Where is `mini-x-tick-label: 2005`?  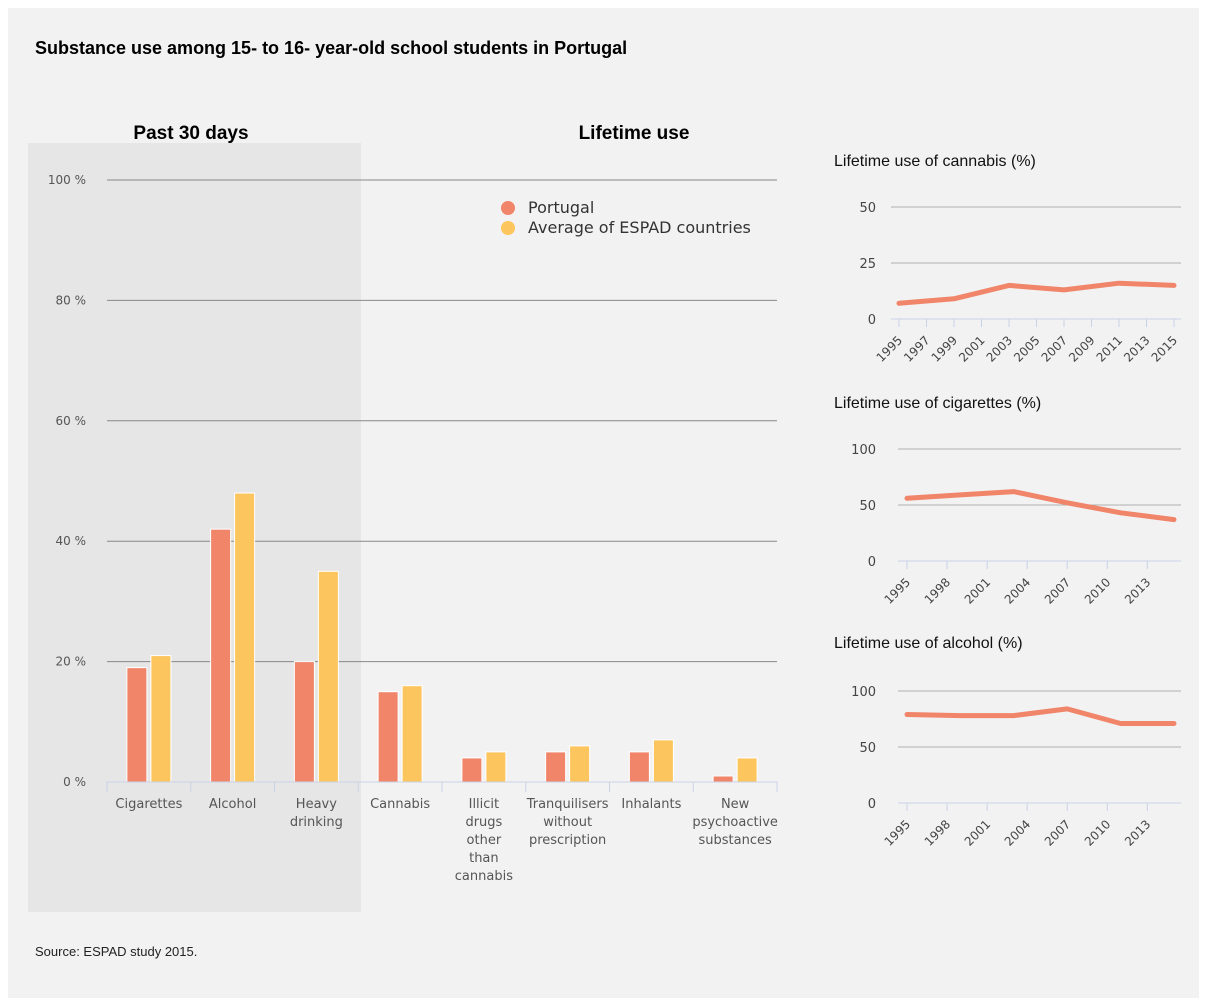 mini-x-tick-label: 2005 is located at coordinates (1026, 348).